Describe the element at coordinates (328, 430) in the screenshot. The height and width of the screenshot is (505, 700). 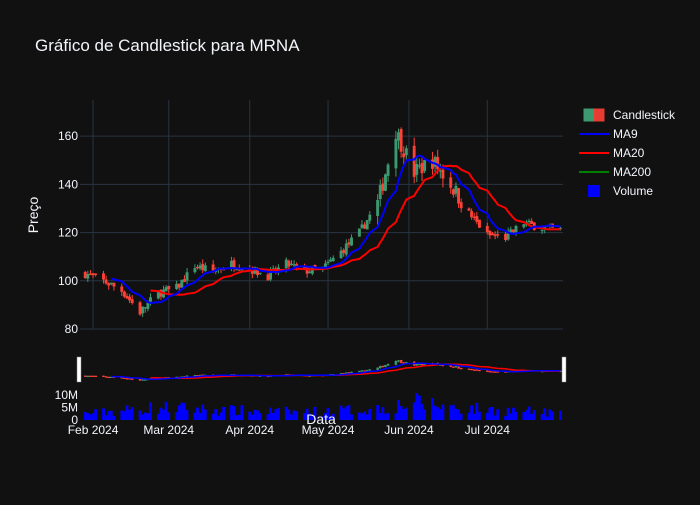
I see `x-tick-label: May 2024` at that location.